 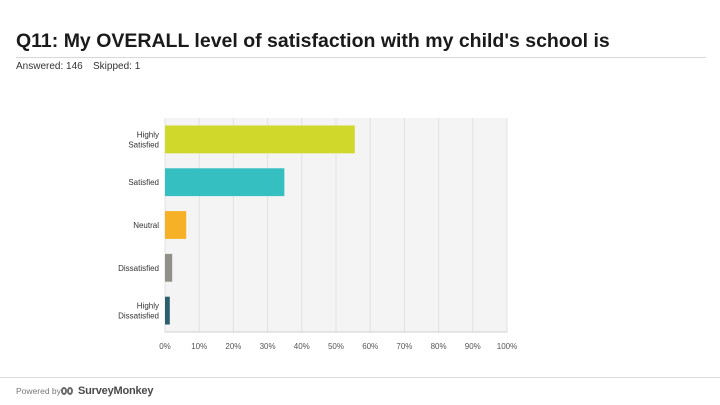 What do you see at coordinates (233, 346) in the screenshot?
I see `x-tick-label: 20%` at bounding box center [233, 346].